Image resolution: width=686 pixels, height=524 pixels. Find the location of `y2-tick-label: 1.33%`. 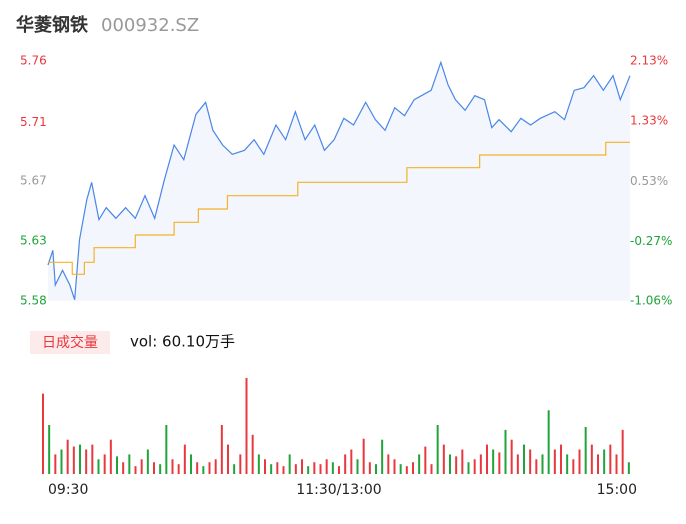

y2-tick-label: 1.33% is located at coordinates (649, 121).